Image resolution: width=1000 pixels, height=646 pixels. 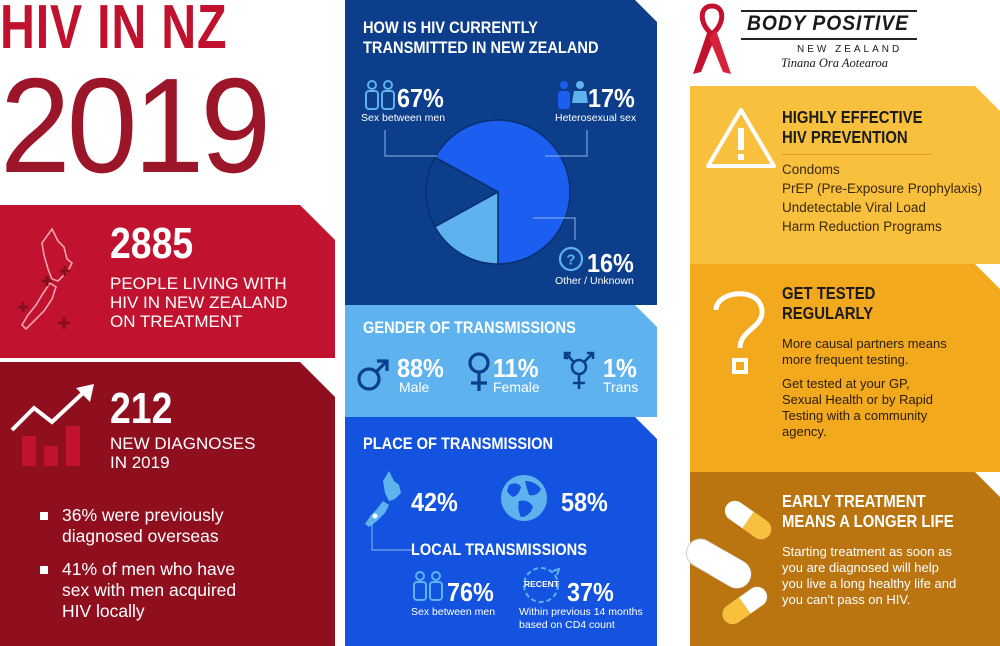 I want to click on transmission-pie-chart, so click(x=486, y=192).